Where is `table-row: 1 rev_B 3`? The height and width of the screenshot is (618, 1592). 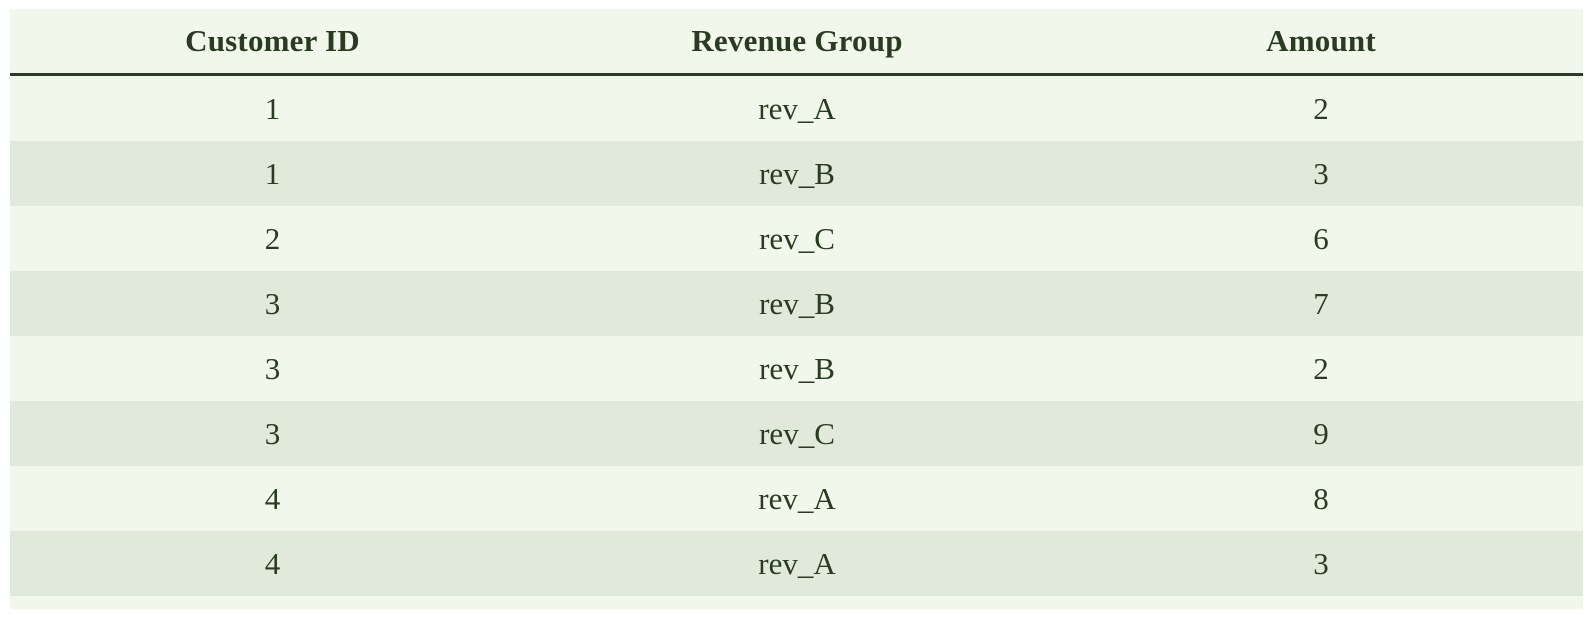 table-row: 1 rev_B 3 is located at coordinates (796, 173).